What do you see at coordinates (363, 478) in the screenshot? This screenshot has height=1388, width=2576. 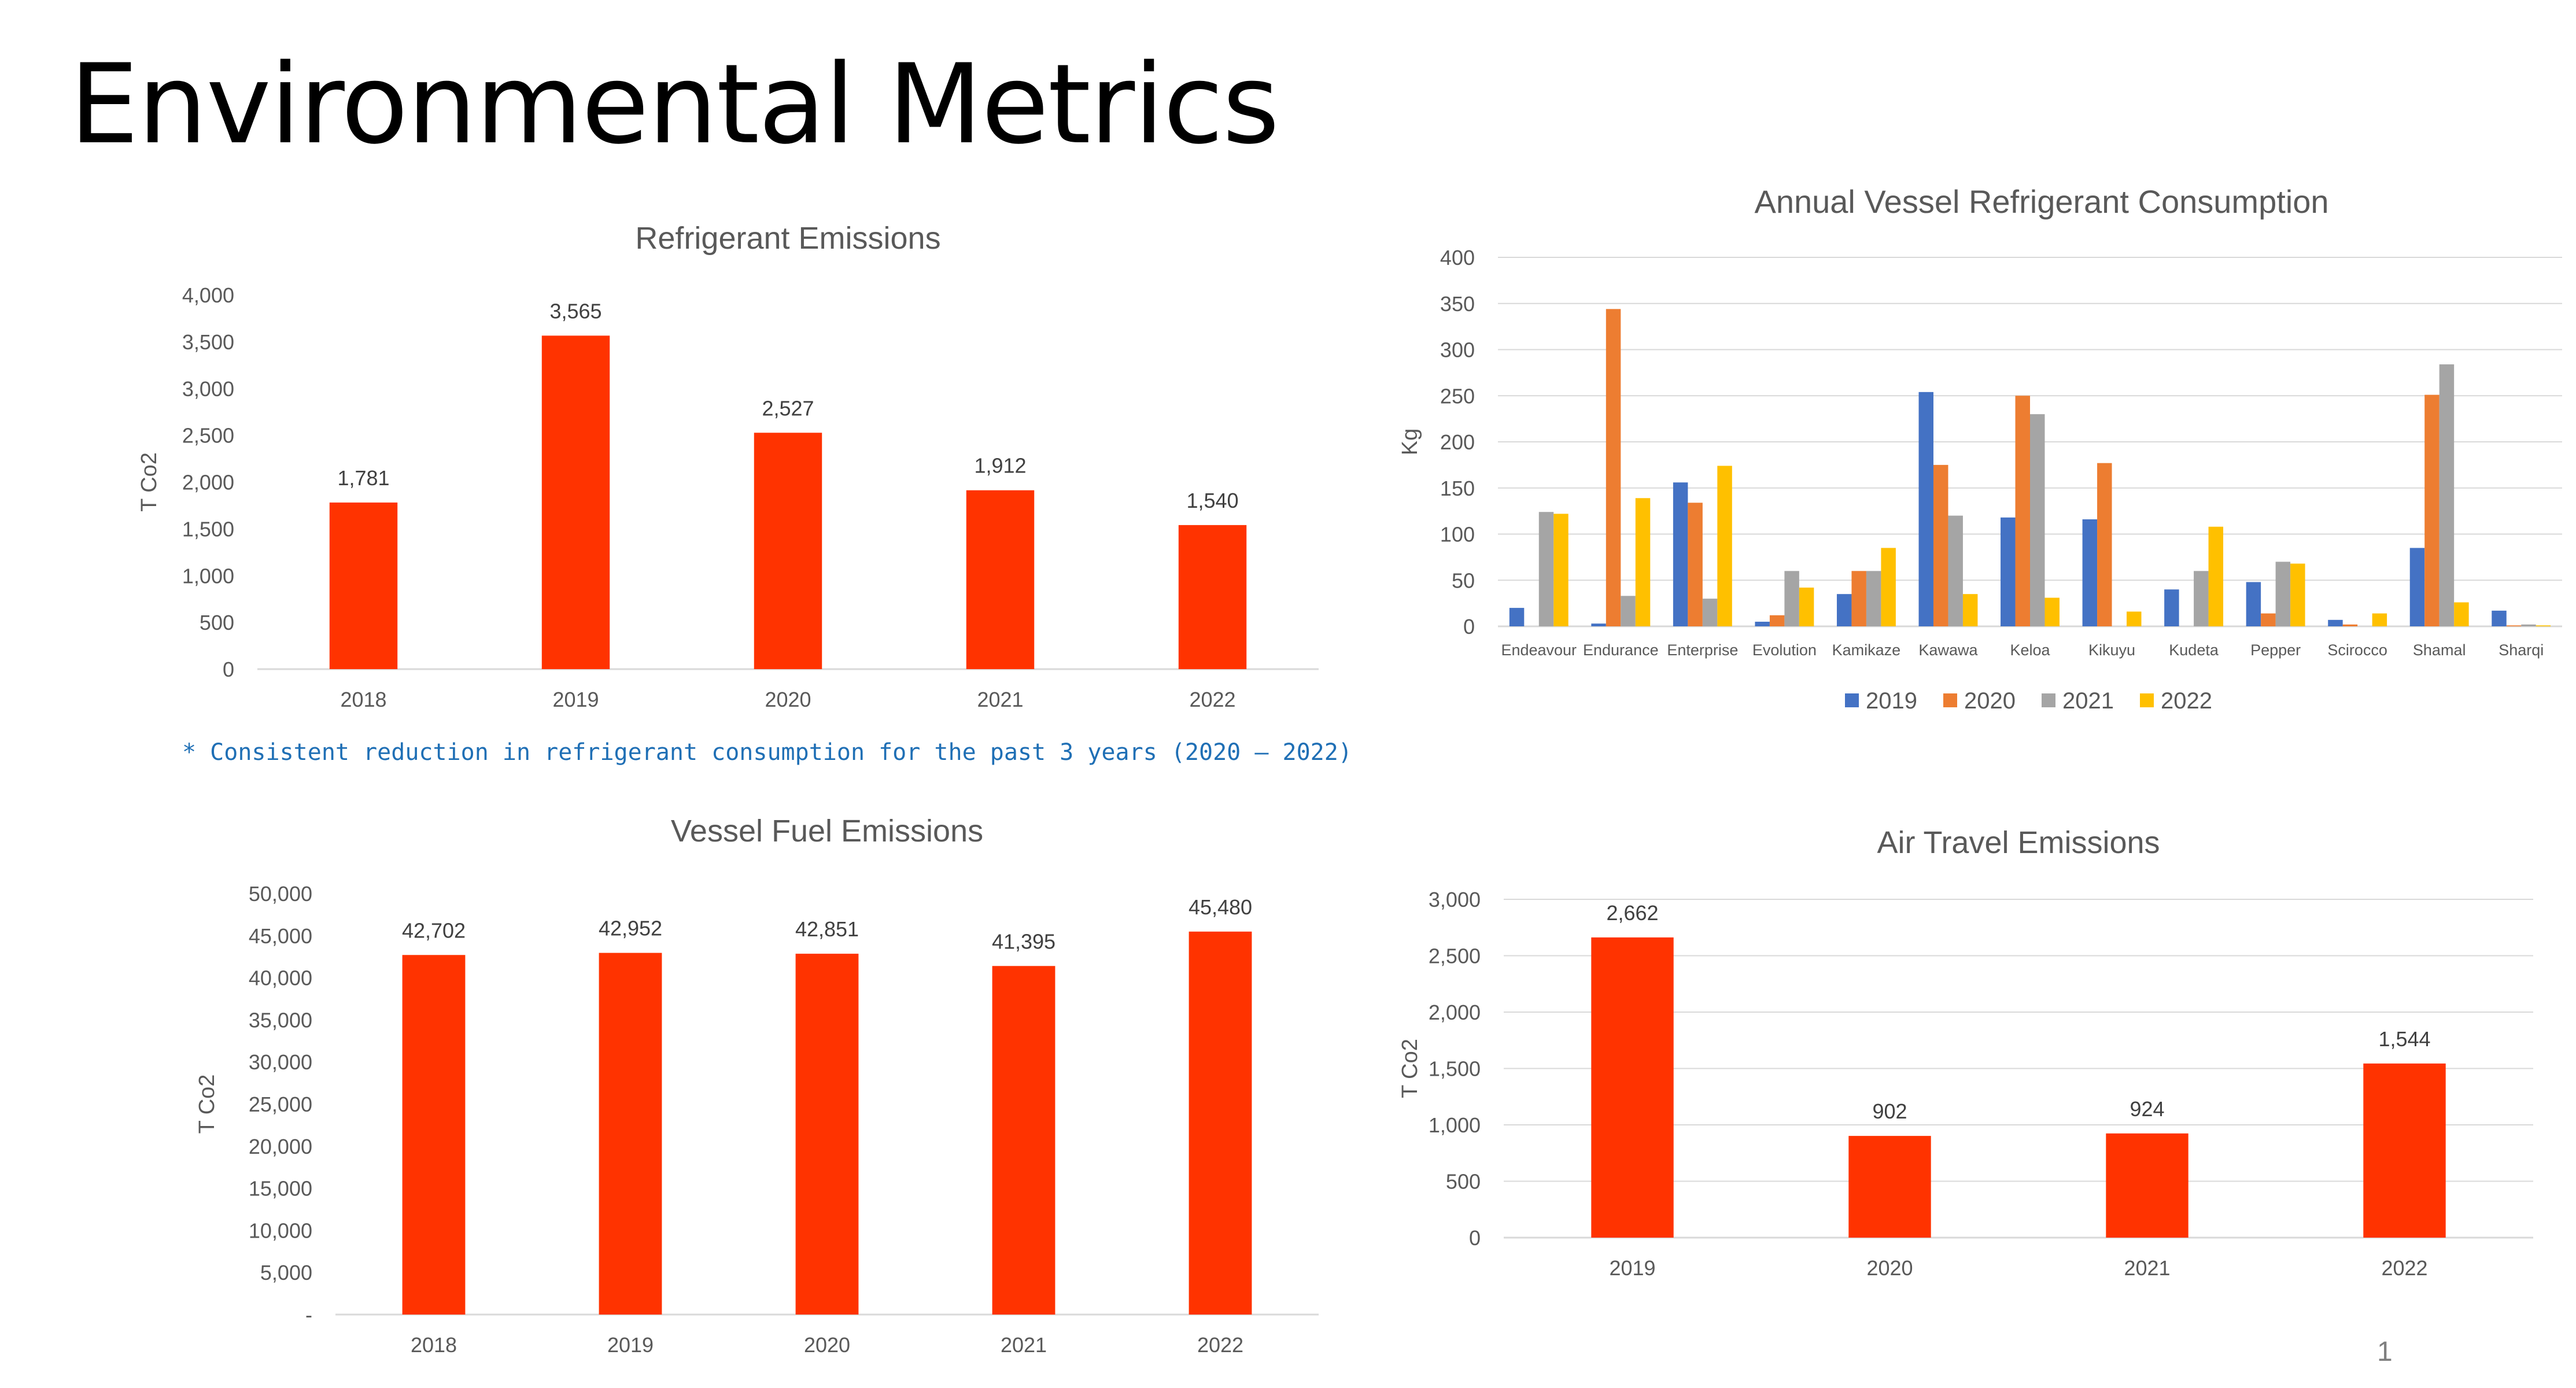 I see `data-label-2018: 1,781` at bounding box center [363, 478].